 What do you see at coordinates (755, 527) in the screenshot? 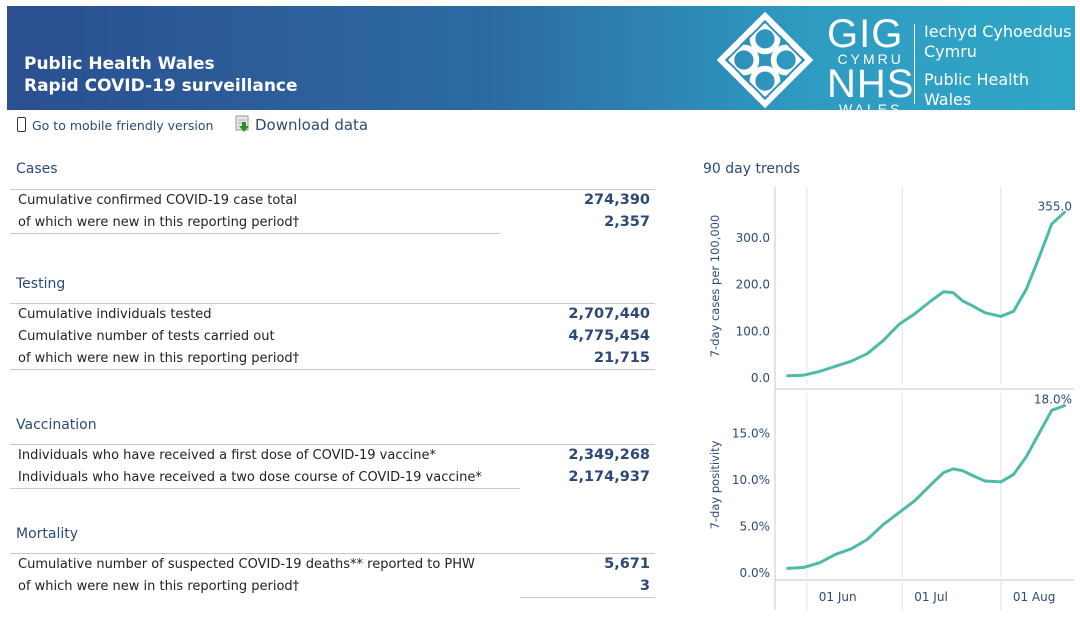
I see `y-tick-label: 5.0%` at bounding box center [755, 527].